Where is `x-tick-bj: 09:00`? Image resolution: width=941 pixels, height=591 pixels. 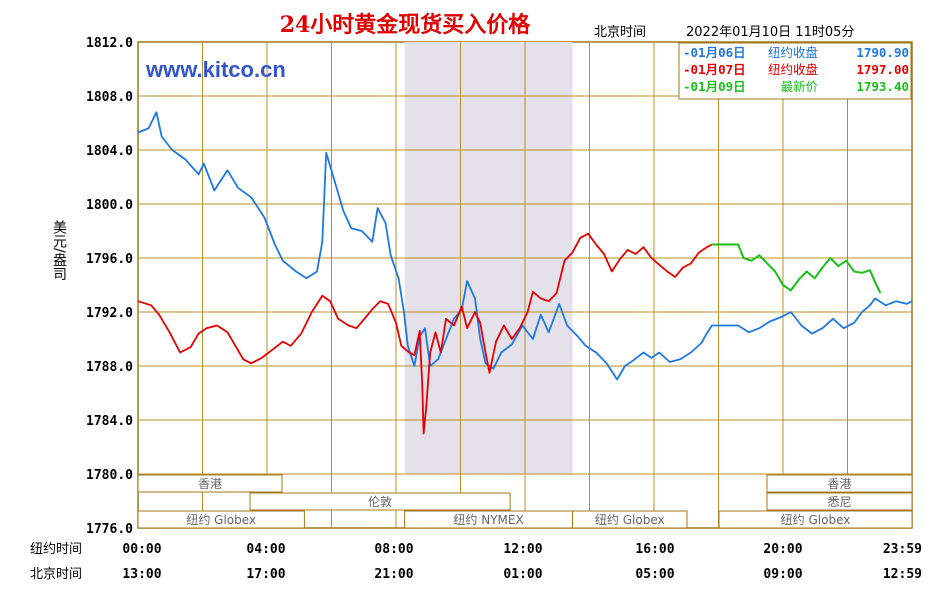 x-tick-bj: 09:00 is located at coordinates (782, 574).